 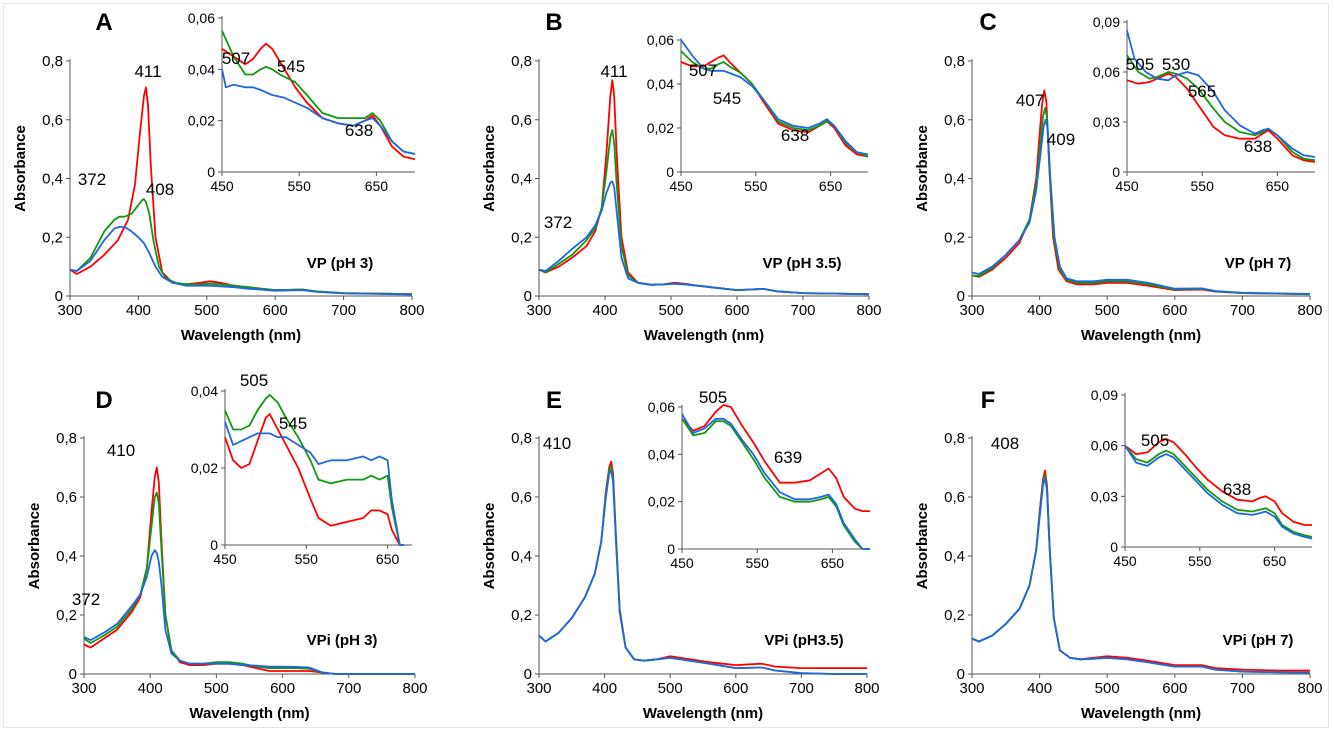 What do you see at coordinates (802, 263) in the screenshot?
I see `condition-label: VP (pH 3.5)` at bounding box center [802, 263].